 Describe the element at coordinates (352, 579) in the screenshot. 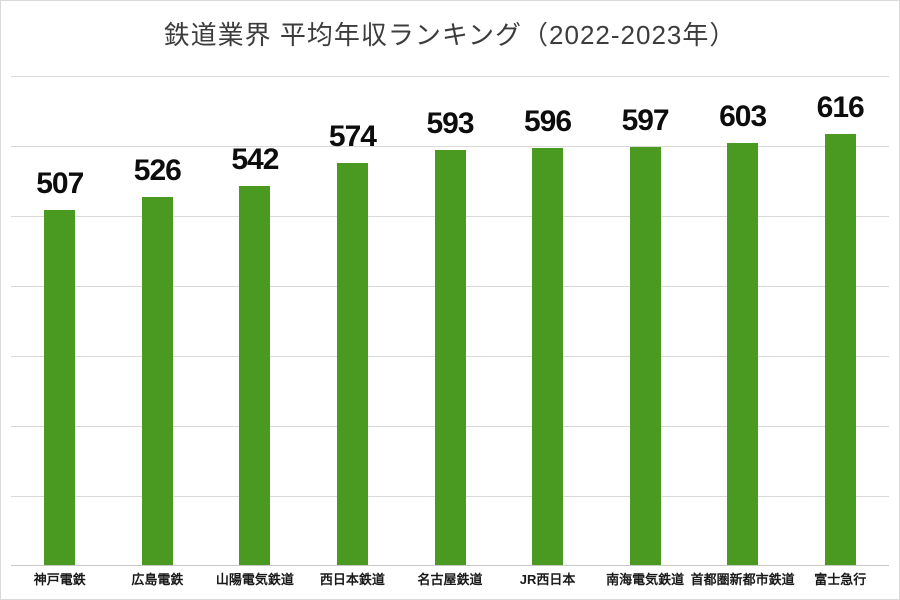

I see `x-axis-label: 西日本鉄道` at that location.